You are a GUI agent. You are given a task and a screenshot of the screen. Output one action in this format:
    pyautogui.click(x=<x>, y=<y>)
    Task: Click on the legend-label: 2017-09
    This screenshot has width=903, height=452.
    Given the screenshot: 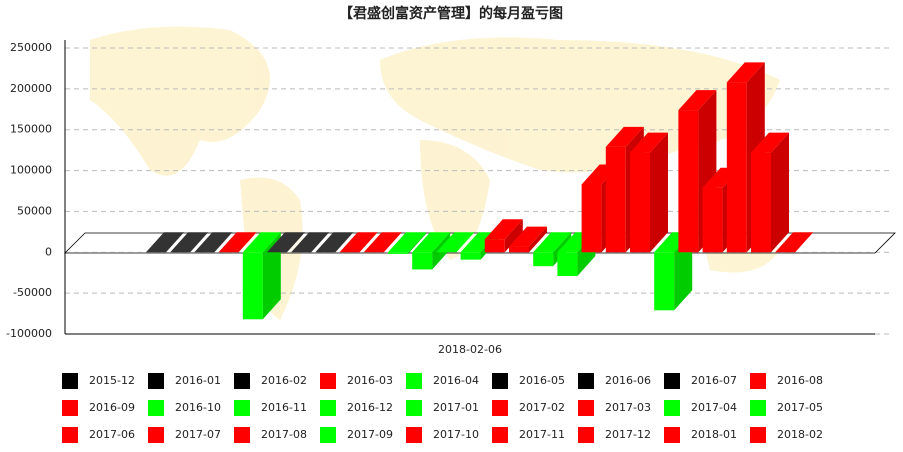 What is the action you would take?
    pyautogui.click(x=370, y=434)
    